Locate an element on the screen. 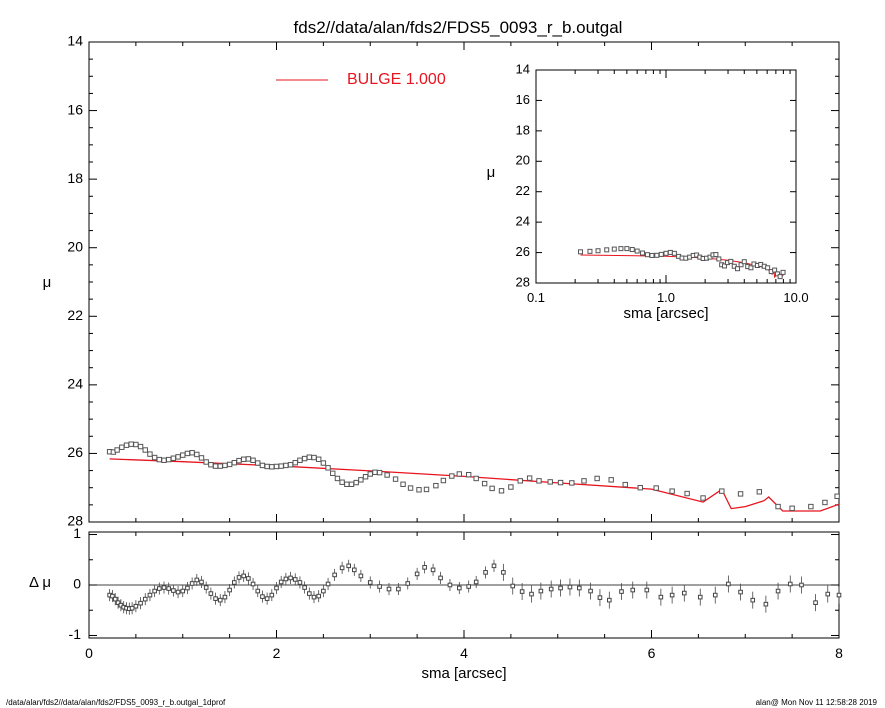  inset-x-tick-labels: 0.1 1.0 10.0 is located at coordinates (668, 297).